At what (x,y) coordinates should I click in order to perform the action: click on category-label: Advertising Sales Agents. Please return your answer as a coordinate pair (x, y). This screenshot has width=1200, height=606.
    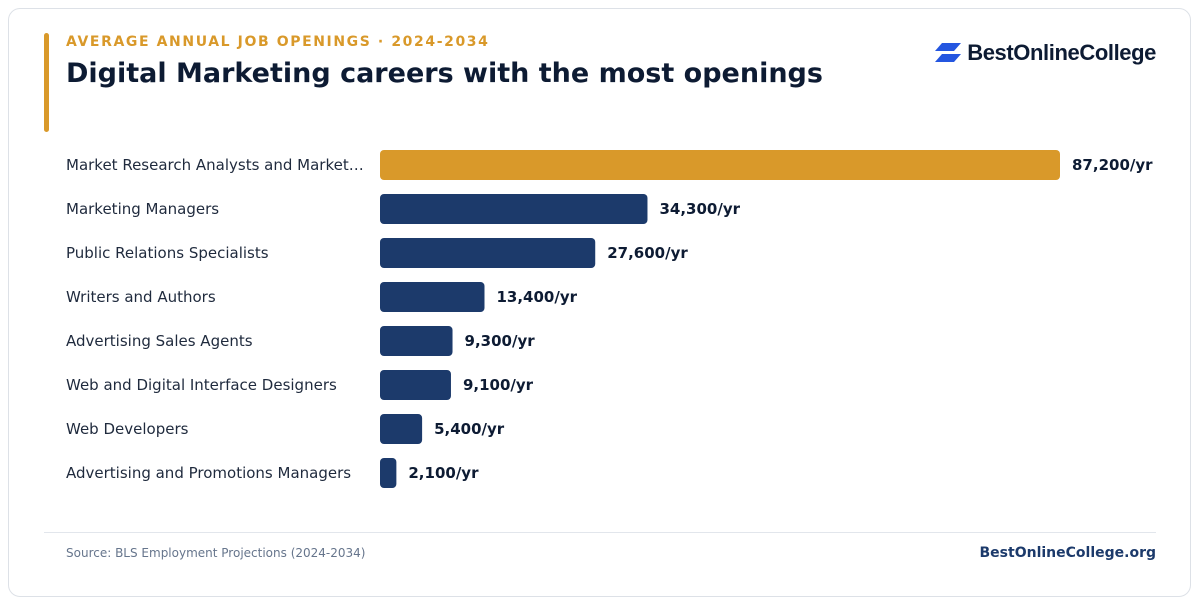
    Looking at the image, I should click on (159, 341).